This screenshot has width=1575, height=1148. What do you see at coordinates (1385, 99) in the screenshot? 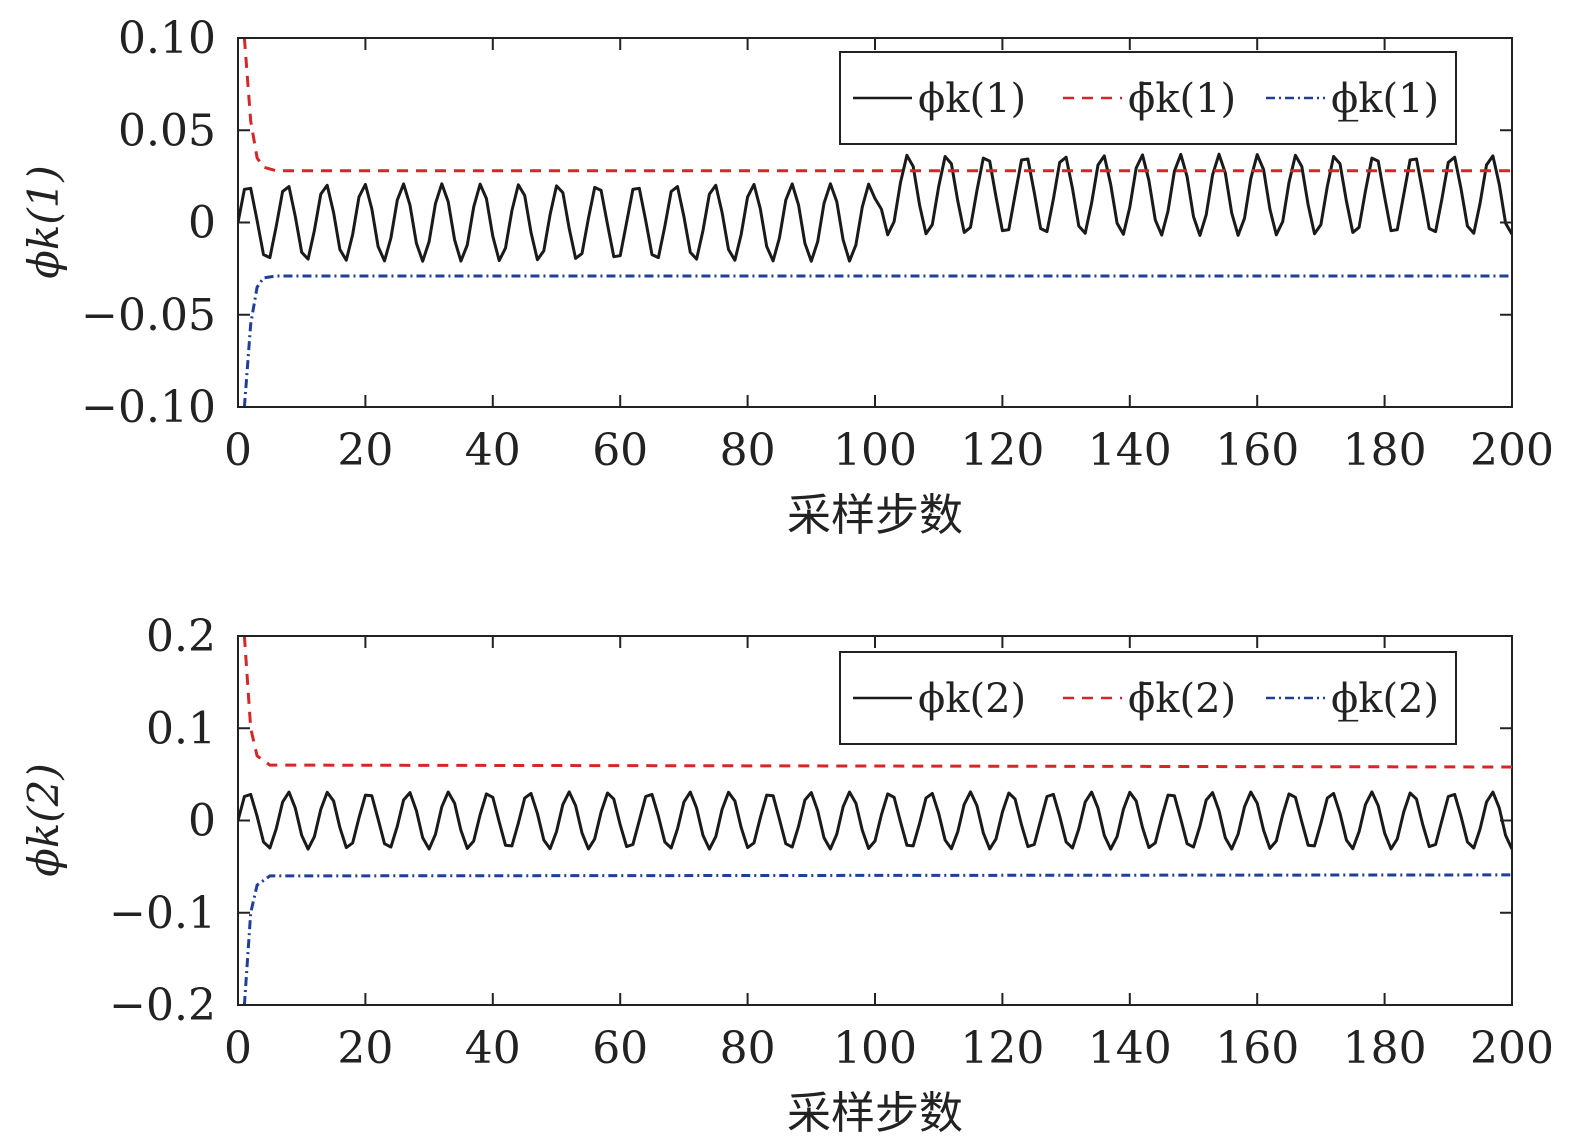
I see `legend-label-lower-1: ϕ̲k(1)` at bounding box center [1385, 99].